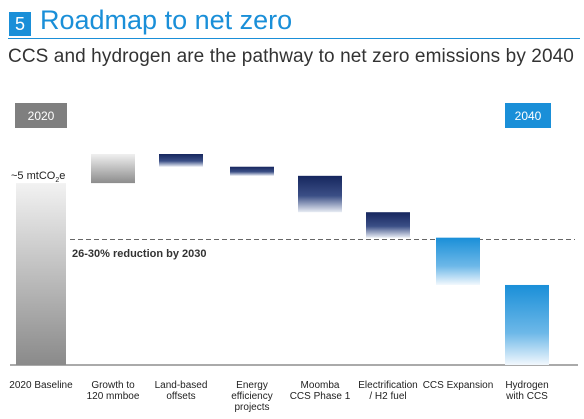 The width and height of the screenshot is (584, 419). I want to click on year-tag-2040, so click(528, 115).